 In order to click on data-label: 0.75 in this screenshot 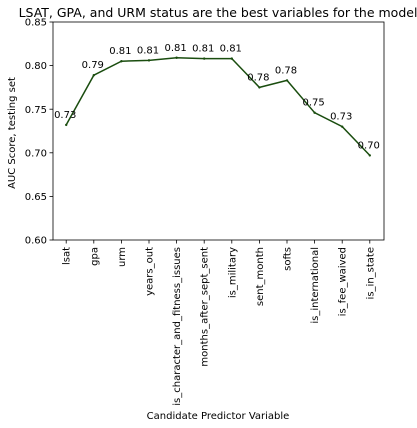, I will do `click(313, 103)`.